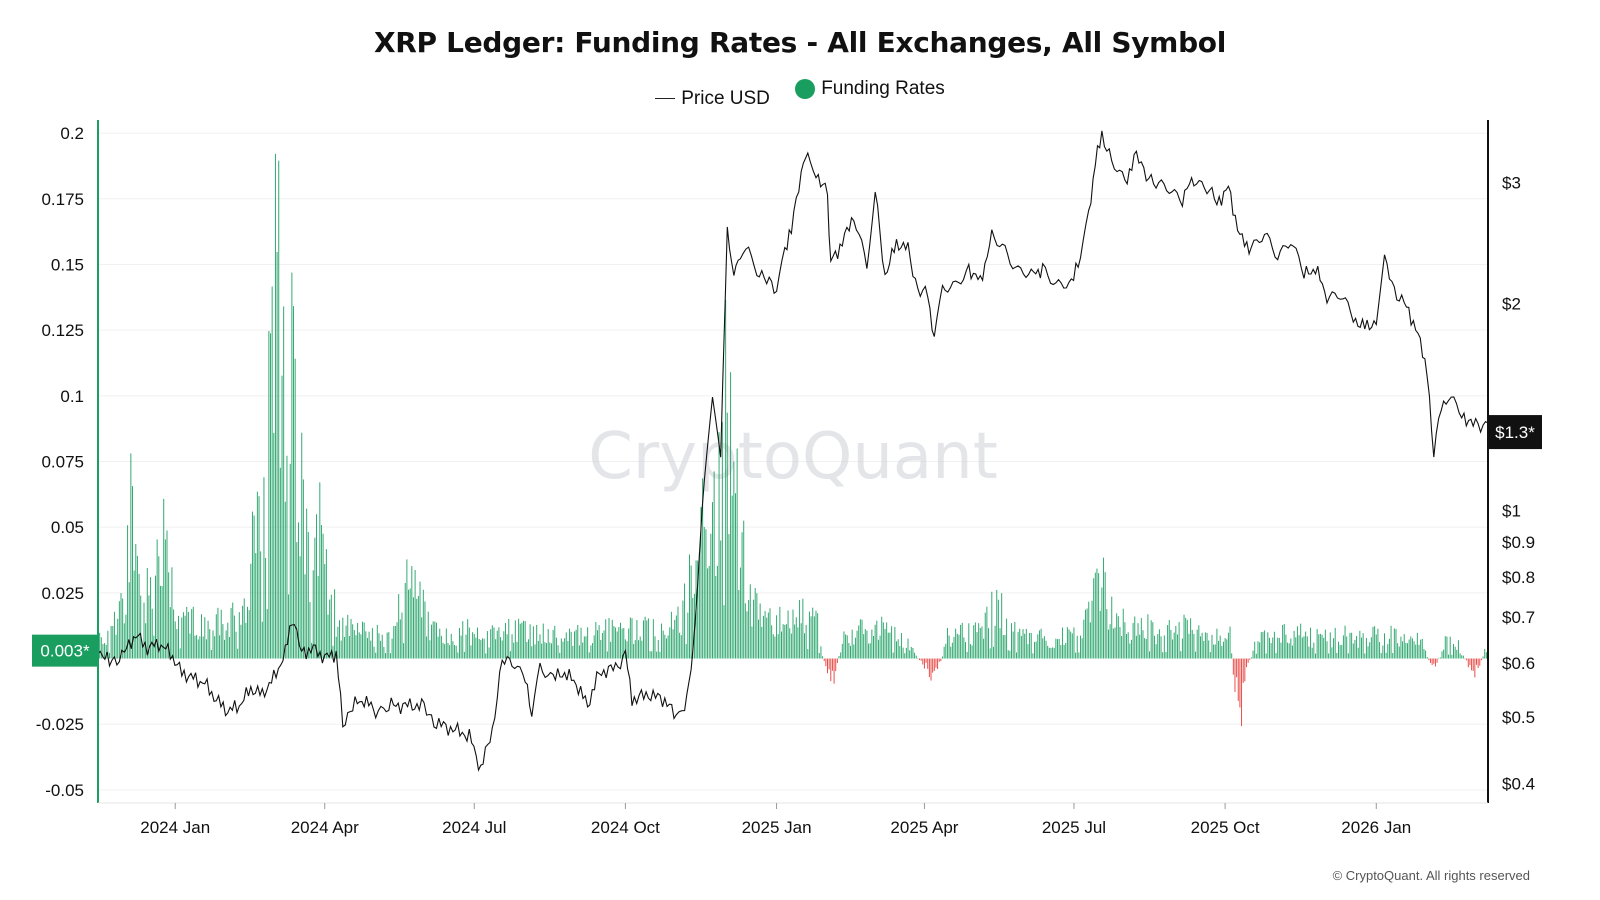 This screenshot has width=1600, height=900. Describe the element at coordinates (60, 724) in the screenshot. I see `left-tick-label: -0.025` at that location.